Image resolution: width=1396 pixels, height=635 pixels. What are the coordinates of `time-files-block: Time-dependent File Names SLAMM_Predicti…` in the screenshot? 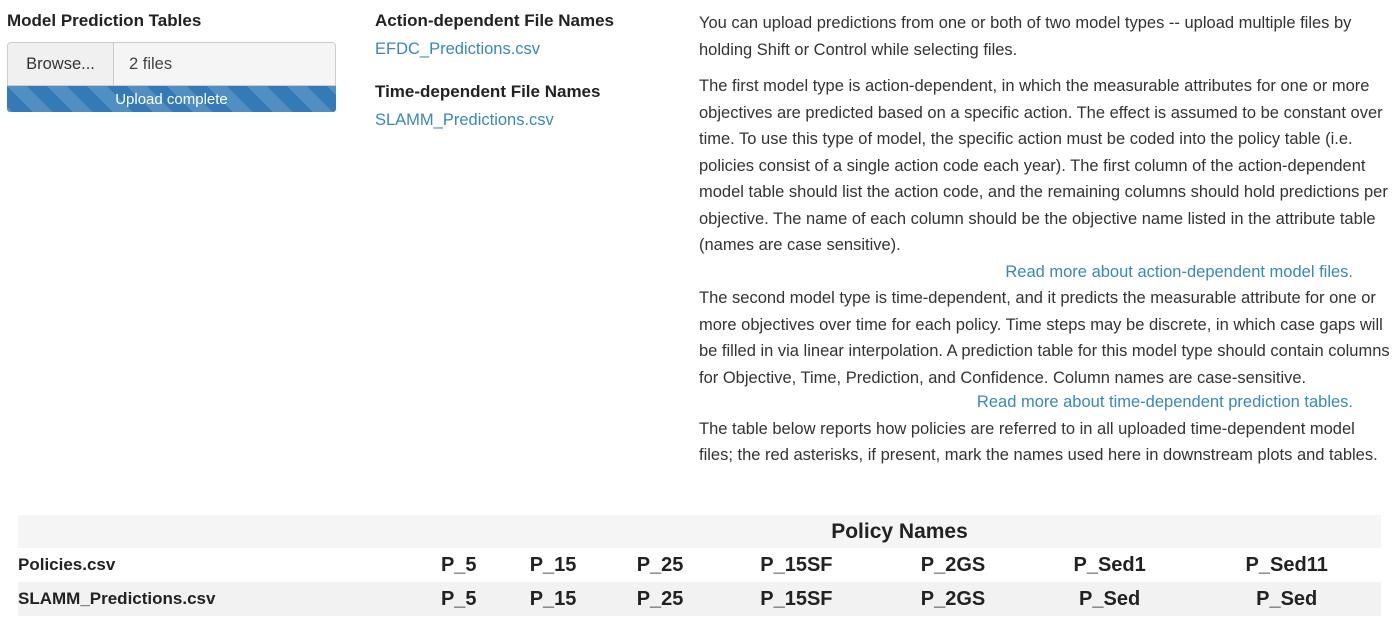 It's located at (525, 106).